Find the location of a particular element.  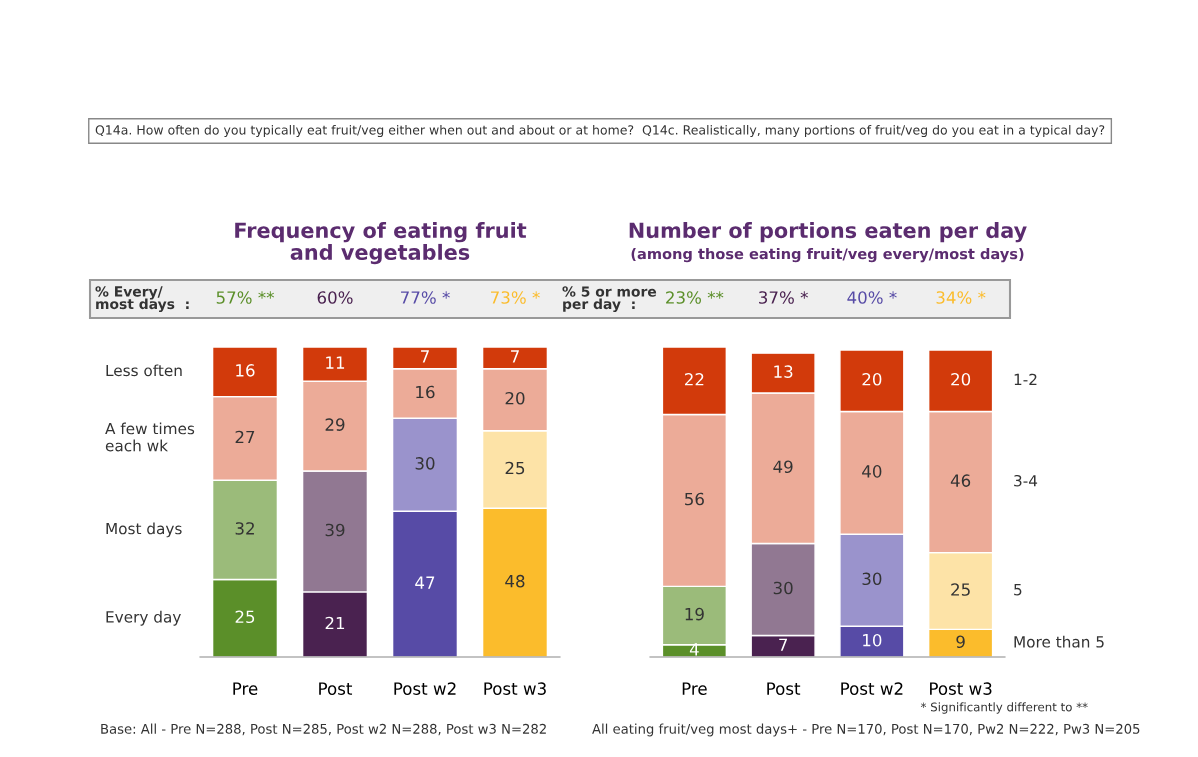

text: Every day is located at coordinates (143, 618).